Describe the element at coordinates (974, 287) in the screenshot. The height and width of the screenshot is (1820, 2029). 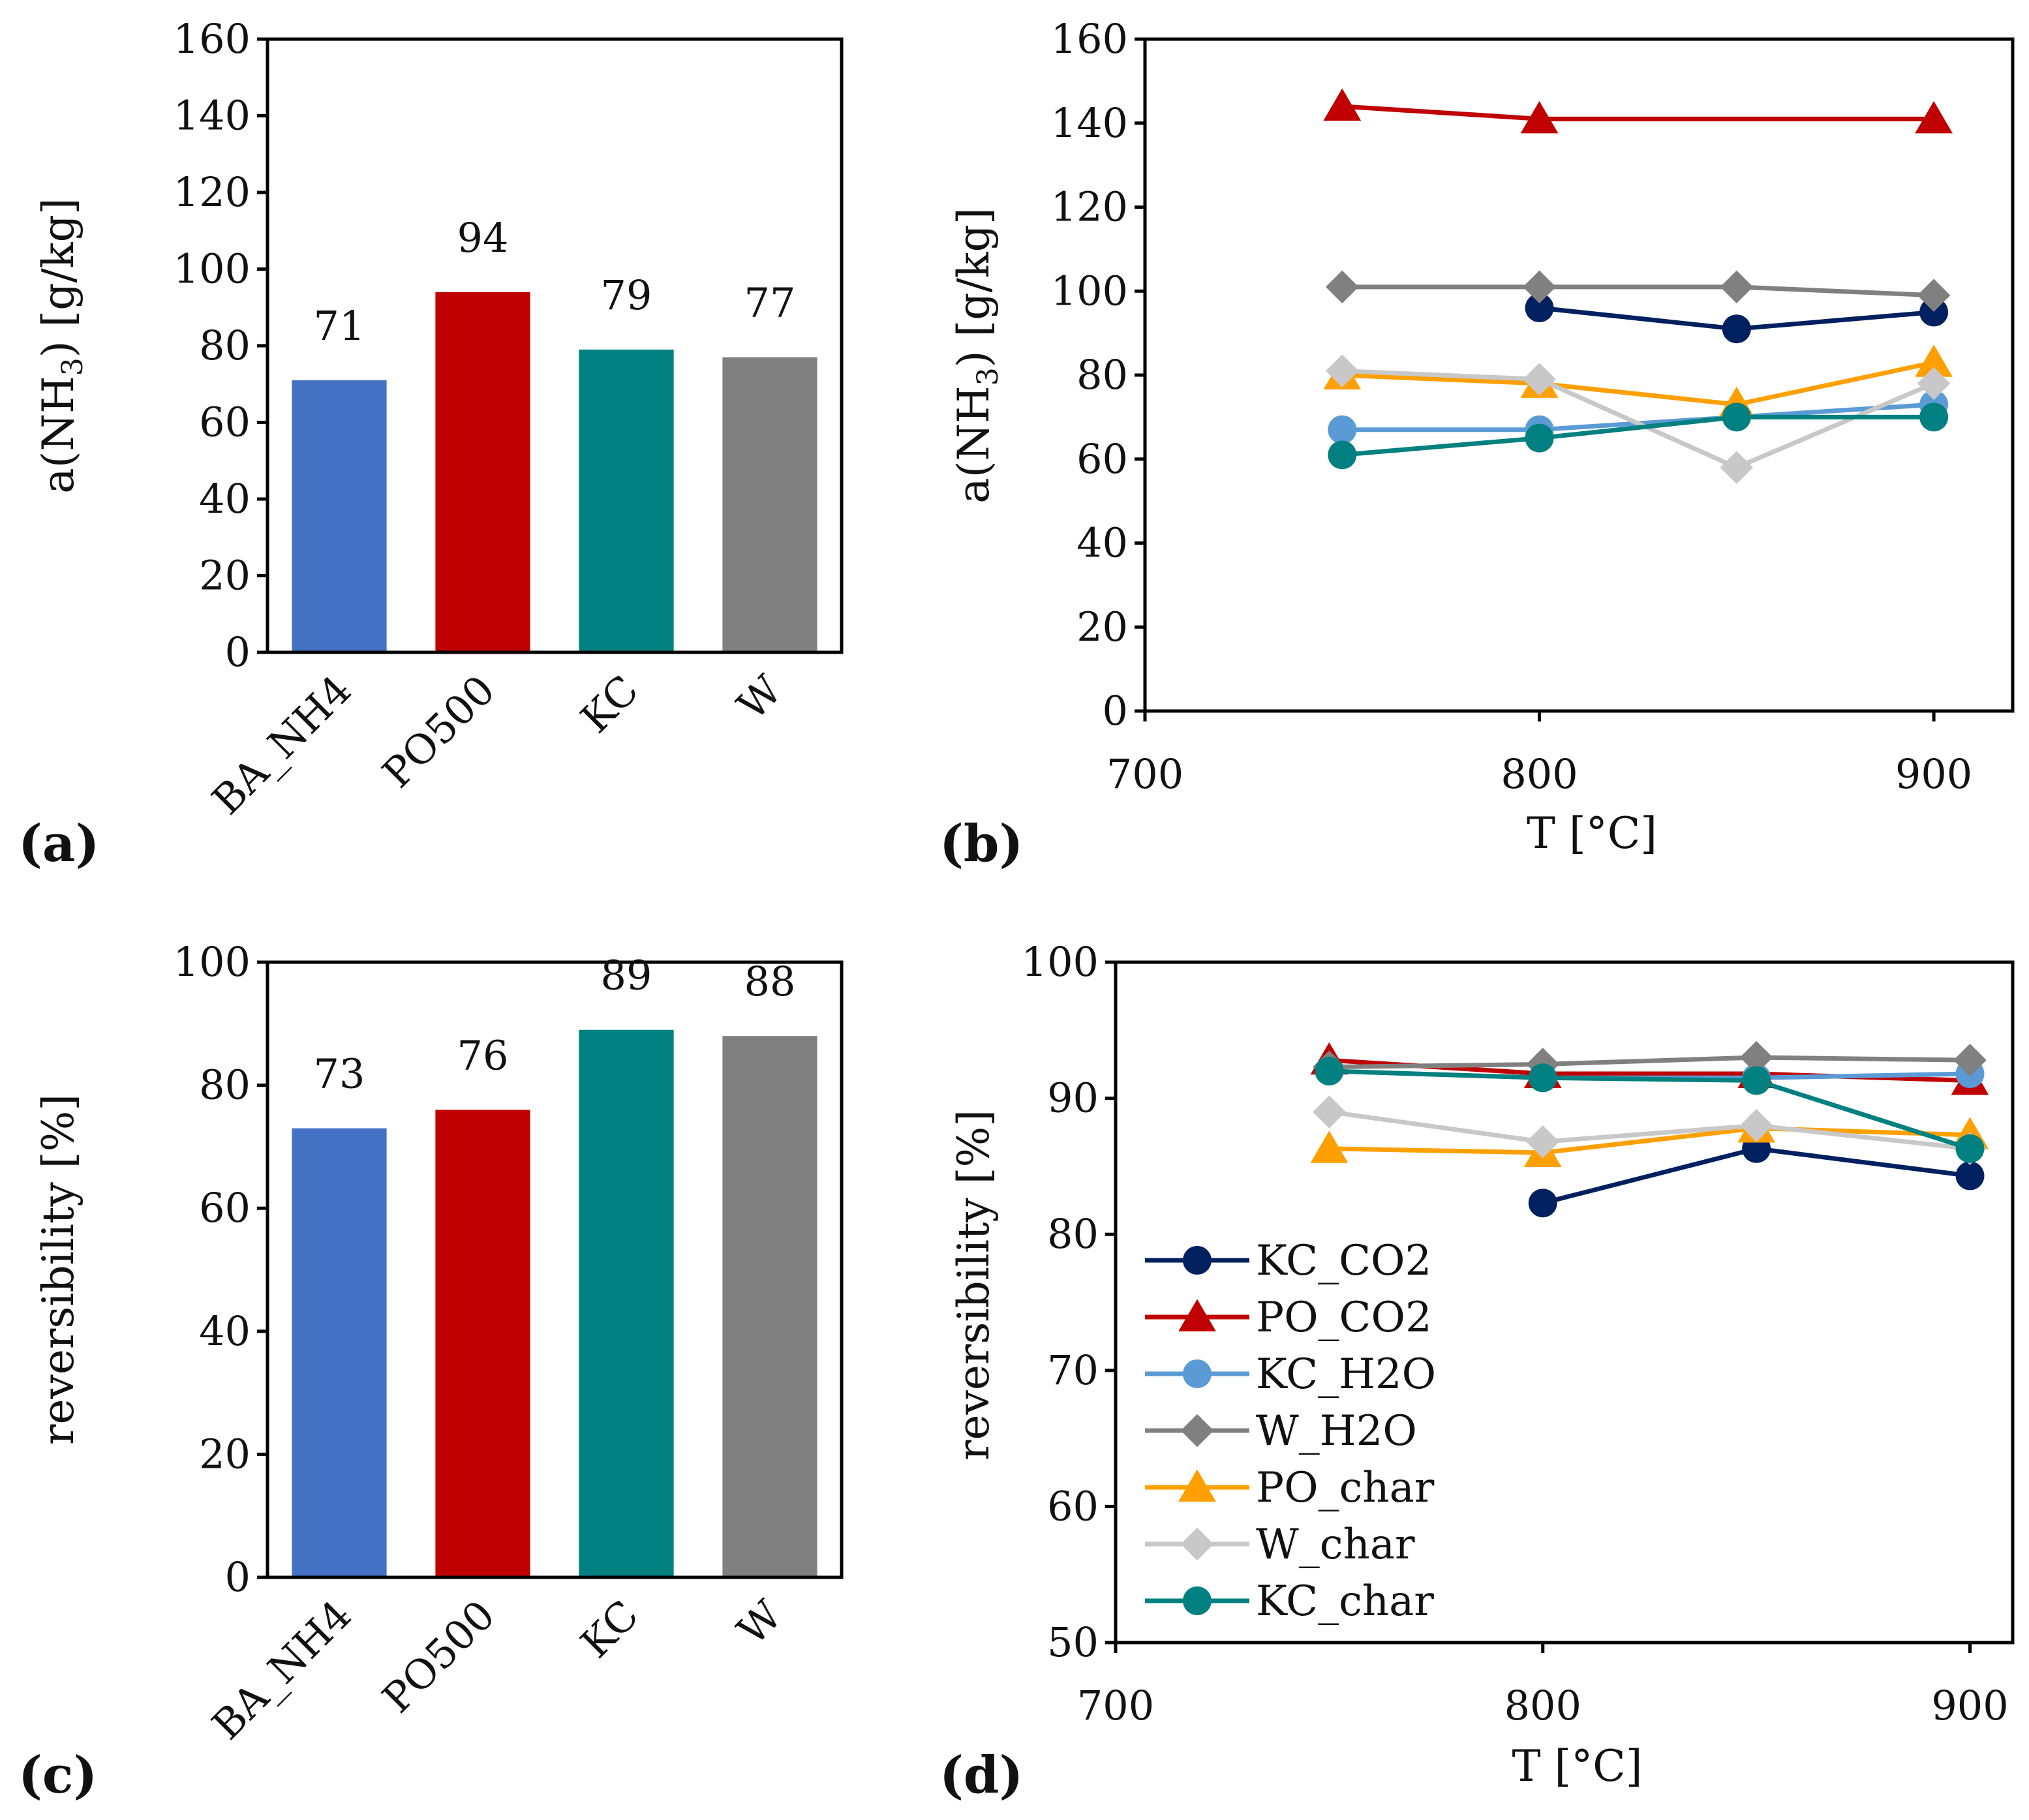
I see `y-axis-title-tail: ) [g/kg]` at that location.